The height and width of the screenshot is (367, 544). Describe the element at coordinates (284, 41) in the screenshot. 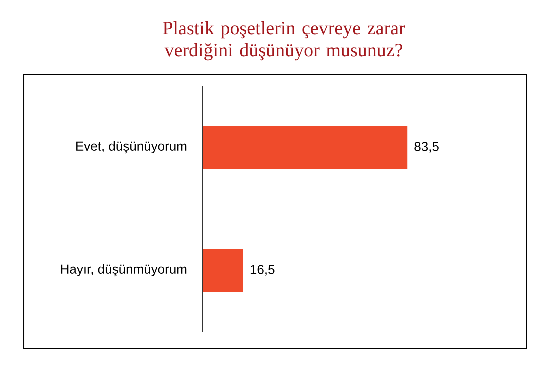

I see `chart-title: Plastik poşetlerin çevreye zarar verdiğini düşünüyor musunuz?` at that location.